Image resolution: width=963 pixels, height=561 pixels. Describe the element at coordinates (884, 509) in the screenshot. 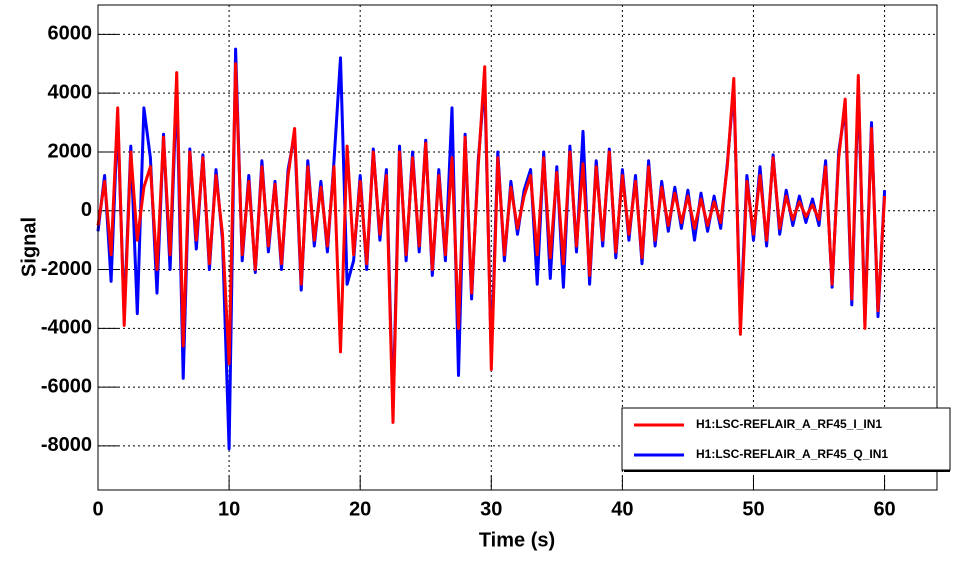

I see `x-tick-label: 60` at that location.